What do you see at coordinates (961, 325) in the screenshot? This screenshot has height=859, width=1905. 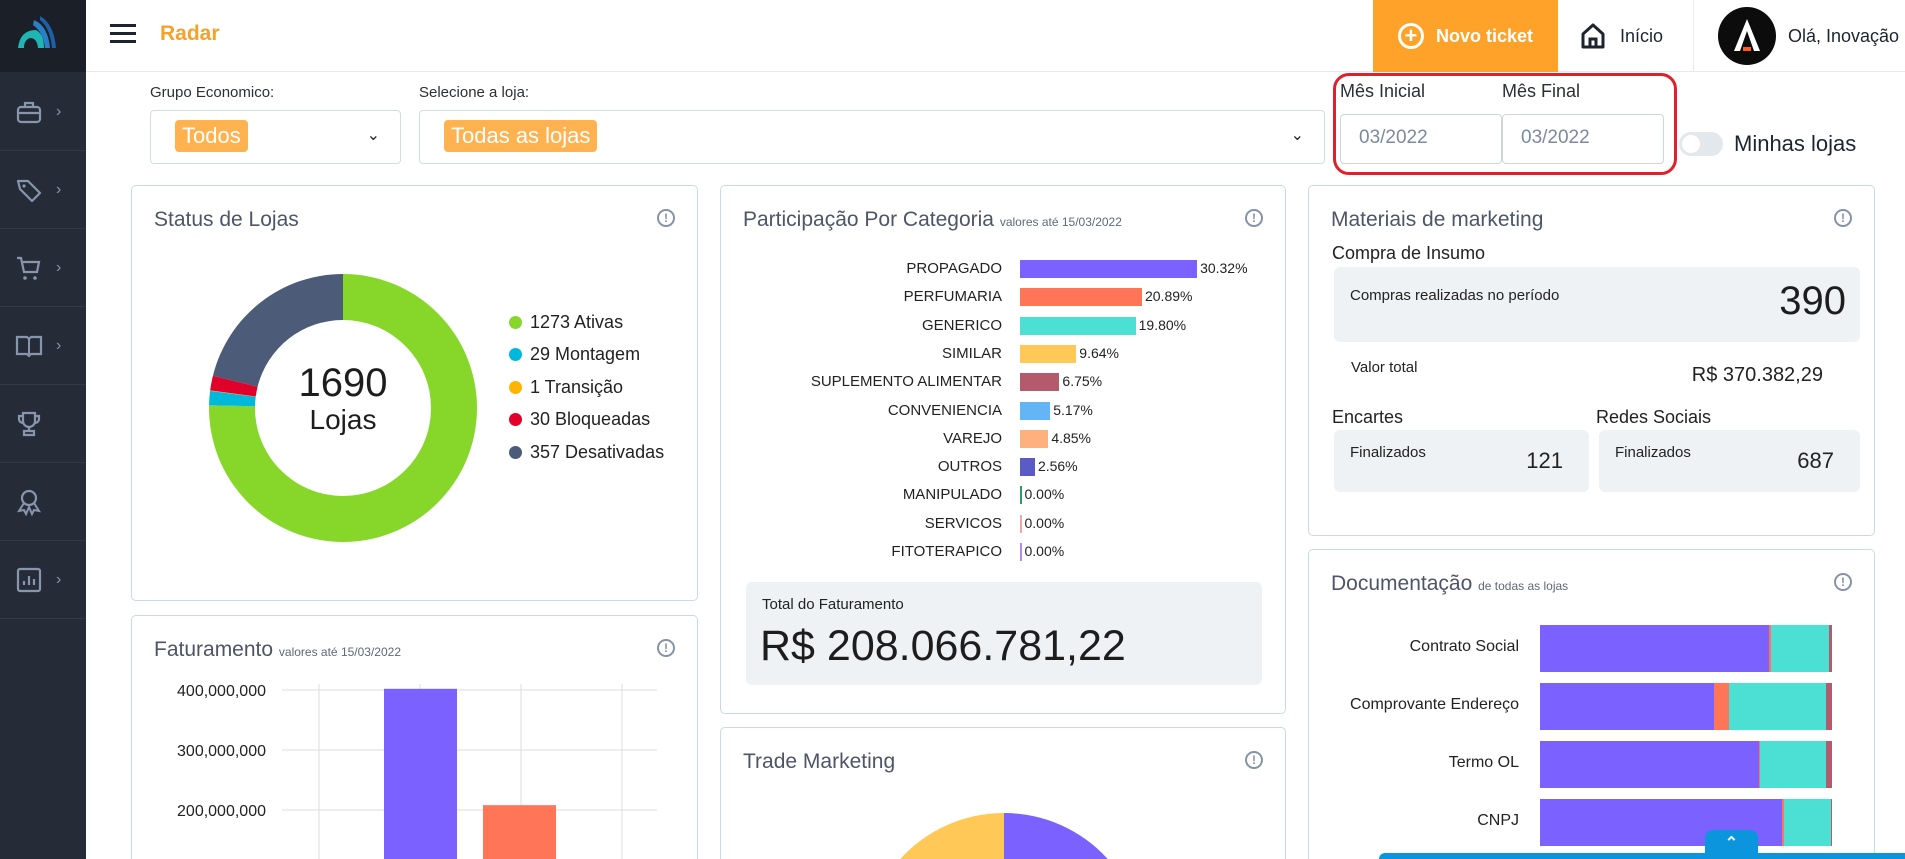 I see `category-label: GENERICO` at bounding box center [961, 325].